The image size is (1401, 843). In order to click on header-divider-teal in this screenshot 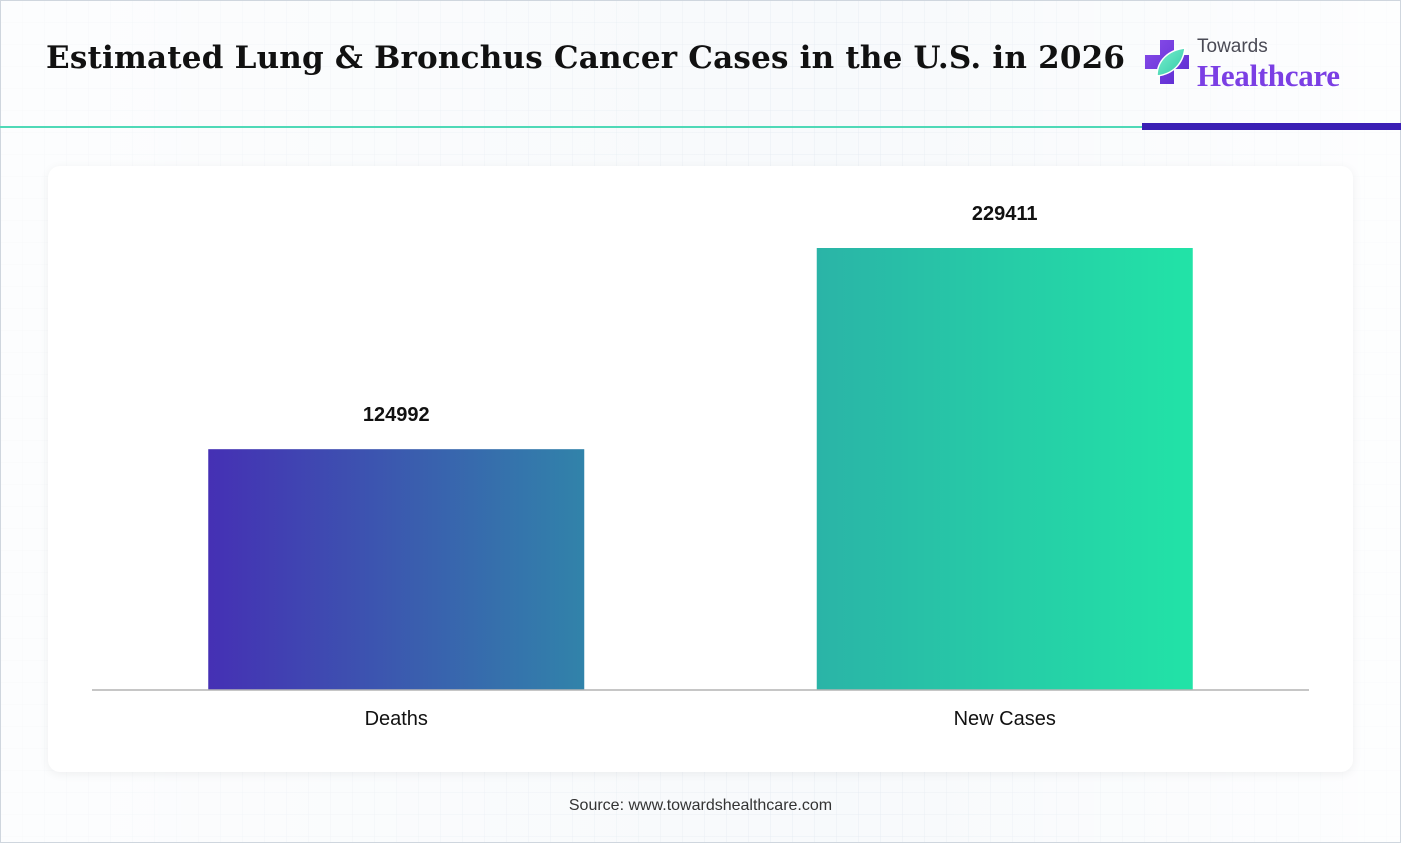, I will do `click(571, 127)`.